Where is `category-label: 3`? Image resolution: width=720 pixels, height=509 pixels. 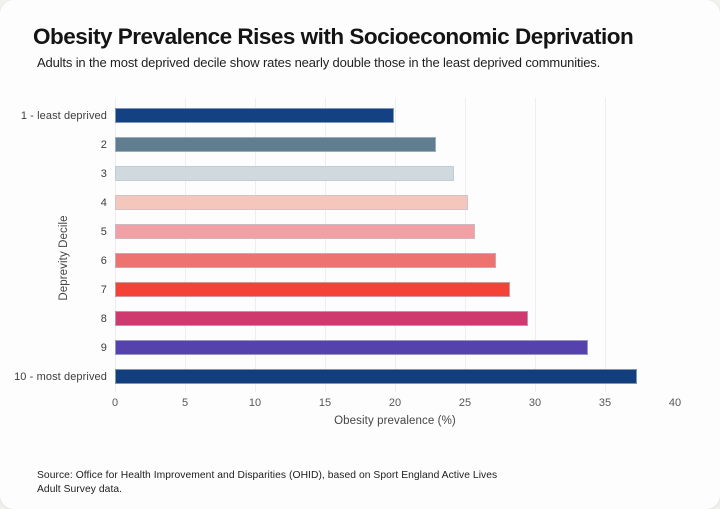 category-label: 3 is located at coordinates (103, 173).